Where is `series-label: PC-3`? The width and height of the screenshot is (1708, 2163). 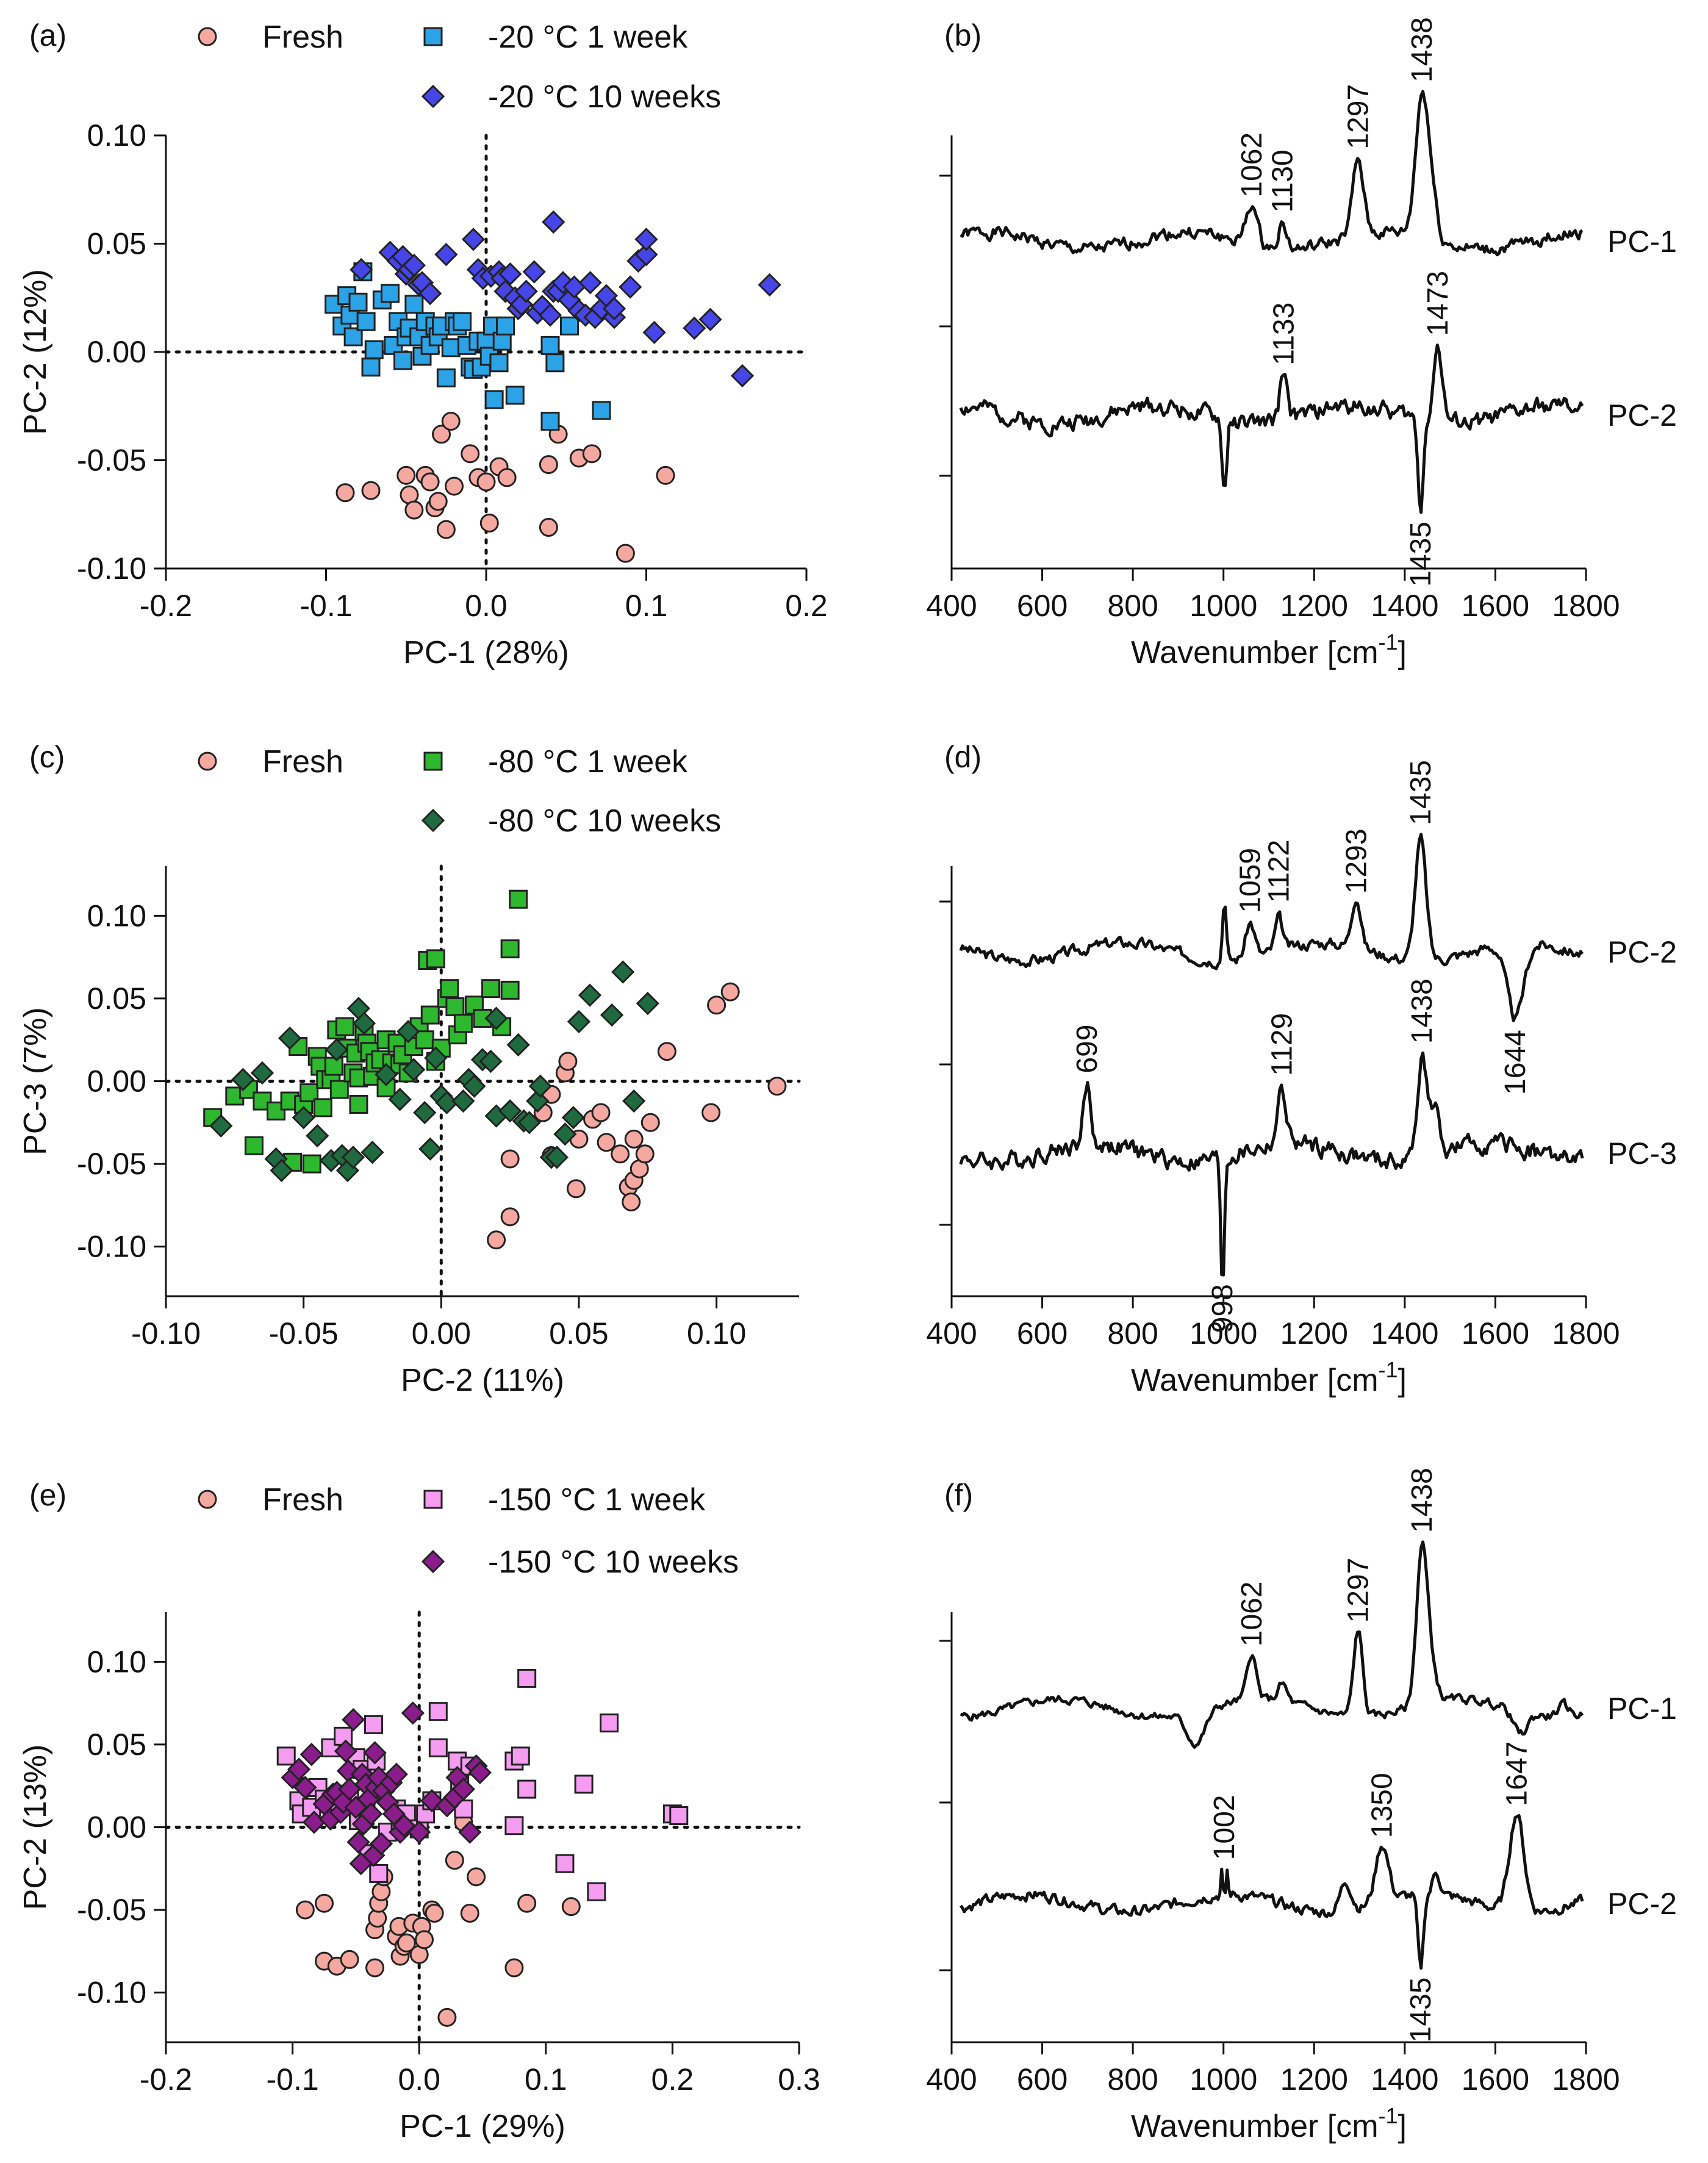 series-label: PC-3 is located at coordinates (1642, 1153).